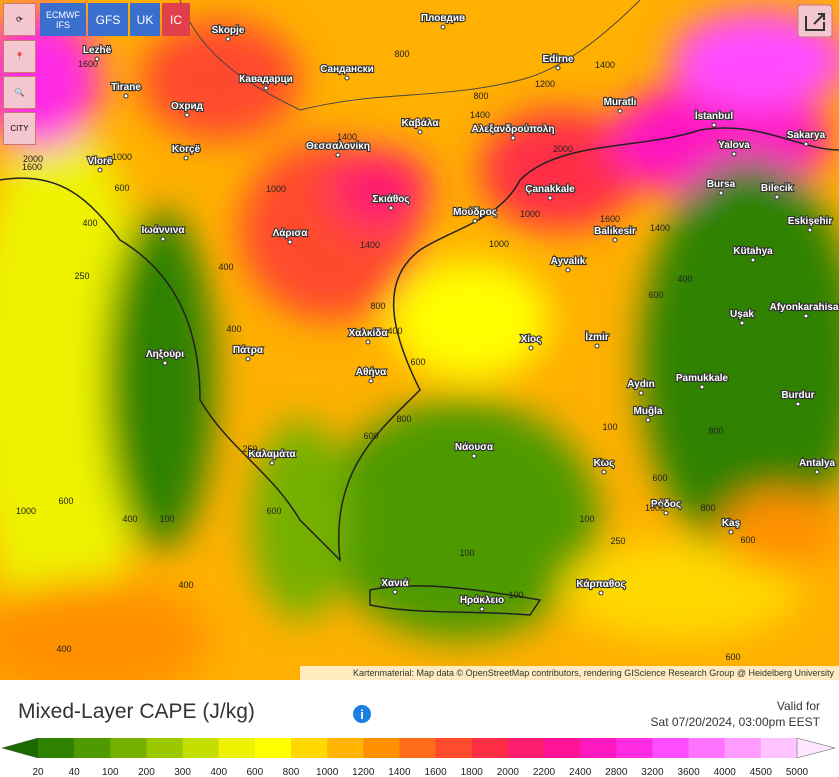  I want to click on legend-label: 1400, so click(399, 772).